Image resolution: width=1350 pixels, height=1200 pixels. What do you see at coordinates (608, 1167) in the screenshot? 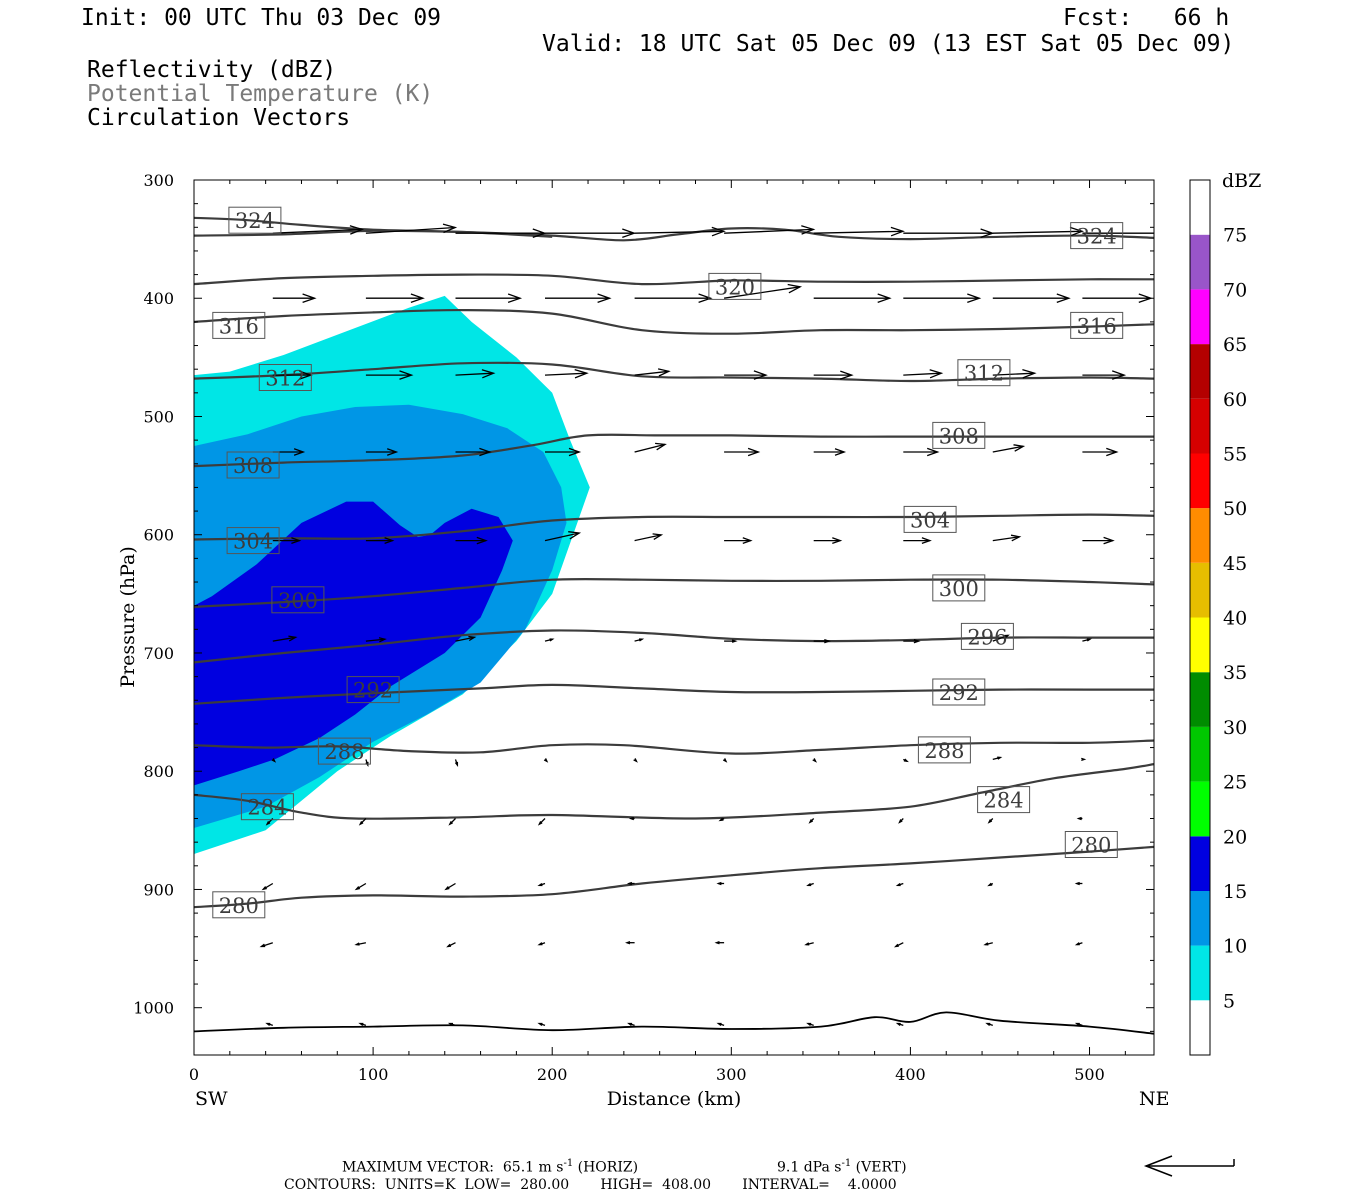
I see `horiz-tag: (HORIZ)` at bounding box center [608, 1167].